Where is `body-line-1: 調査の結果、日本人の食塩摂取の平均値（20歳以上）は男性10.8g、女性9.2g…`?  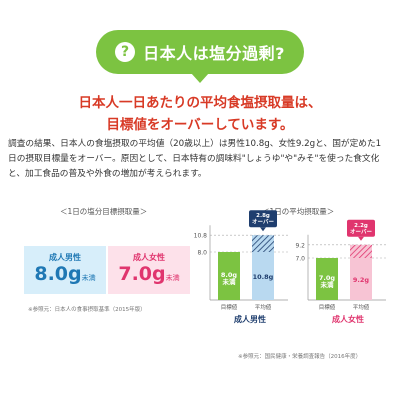
body-line-1: 調査の結果、日本人の食塩摂取の平均値（20歳以上）は男性10.8g、女性9.2g… is located at coordinates (195, 144).